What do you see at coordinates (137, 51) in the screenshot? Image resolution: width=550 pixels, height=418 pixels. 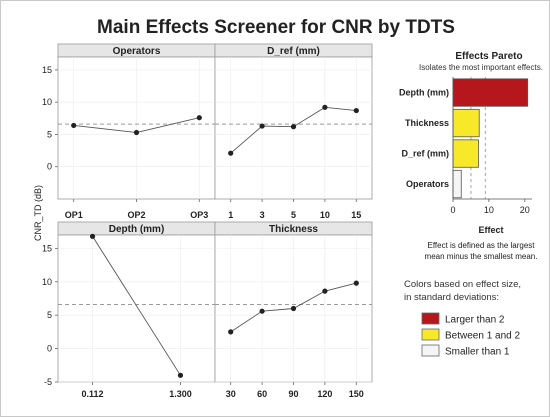 I see `panel-title: Operators` at bounding box center [137, 51].